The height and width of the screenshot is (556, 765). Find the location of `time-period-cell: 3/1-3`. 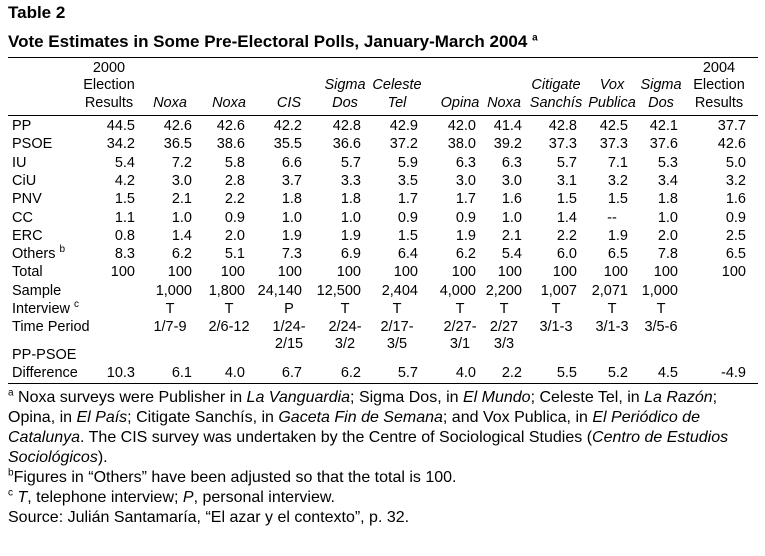

time-period-cell: 3/1-3 is located at coordinates (612, 327).